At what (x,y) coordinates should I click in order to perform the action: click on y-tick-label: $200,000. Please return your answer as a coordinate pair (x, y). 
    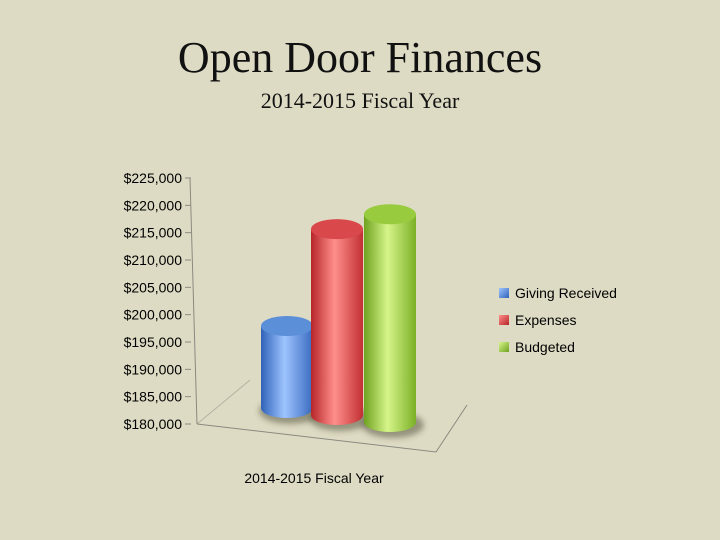
    Looking at the image, I should click on (153, 315).